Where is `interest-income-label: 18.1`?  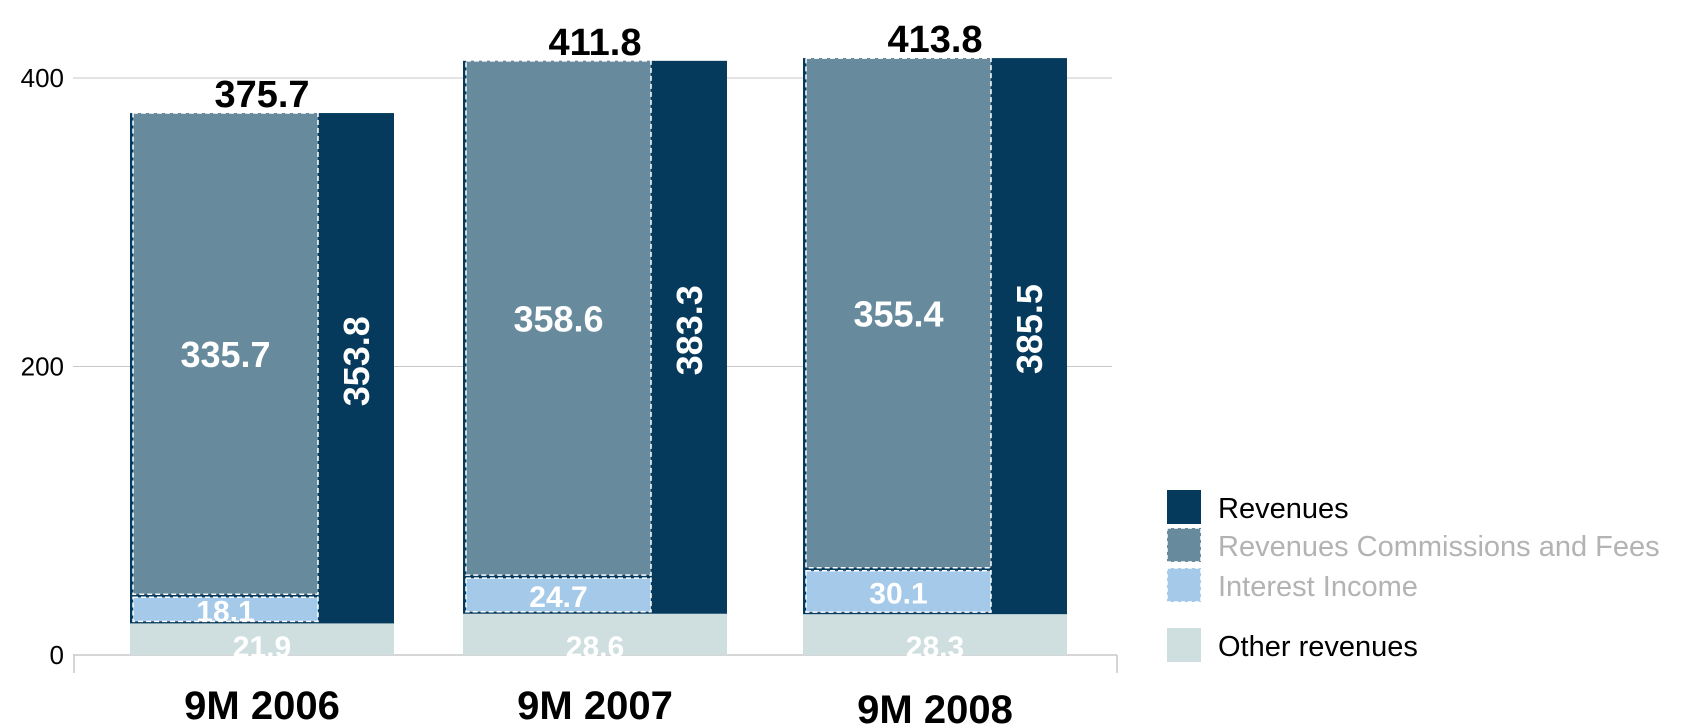 interest-income-label: 18.1 is located at coordinates (225, 611).